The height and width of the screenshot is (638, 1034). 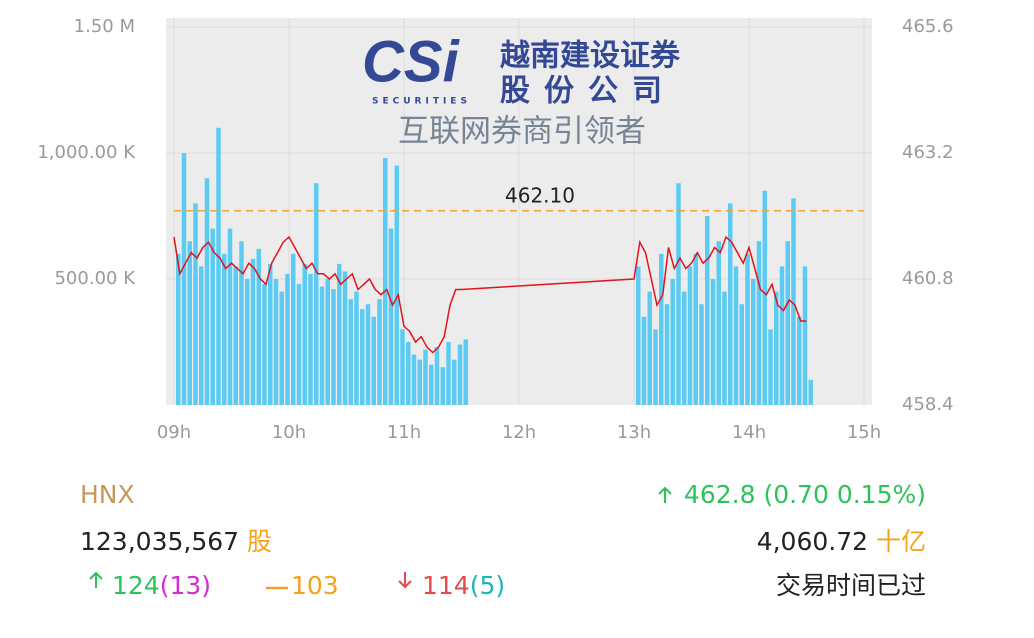 What do you see at coordinates (405, 580) in the screenshot?
I see `down-arrow` at bounding box center [405, 580].